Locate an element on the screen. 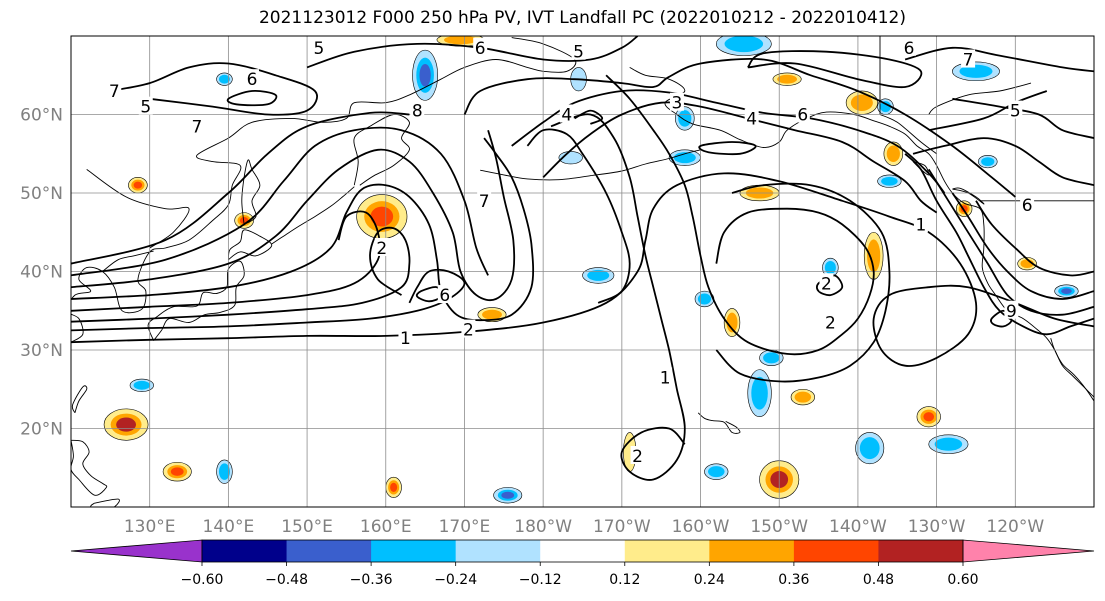  contour-label: 4 is located at coordinates (566, 116).